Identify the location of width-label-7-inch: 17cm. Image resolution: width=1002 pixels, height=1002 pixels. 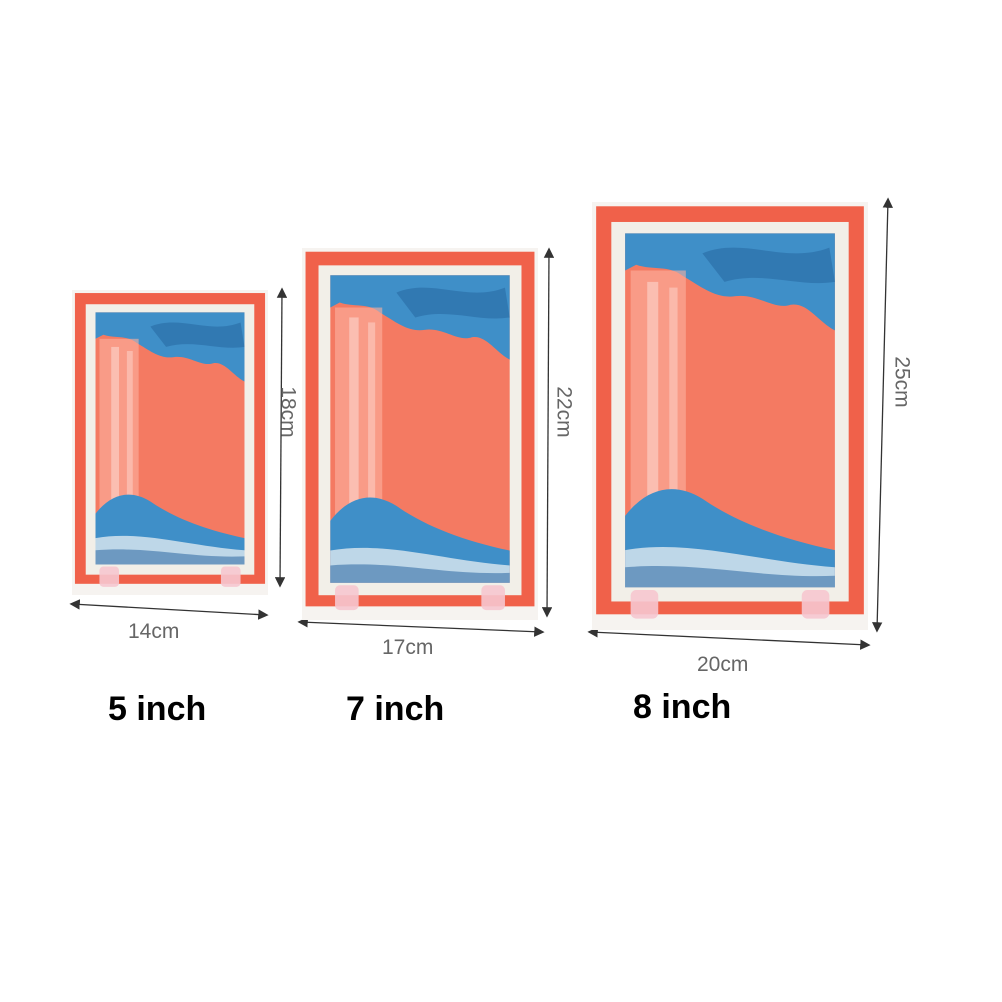
(408, 647).